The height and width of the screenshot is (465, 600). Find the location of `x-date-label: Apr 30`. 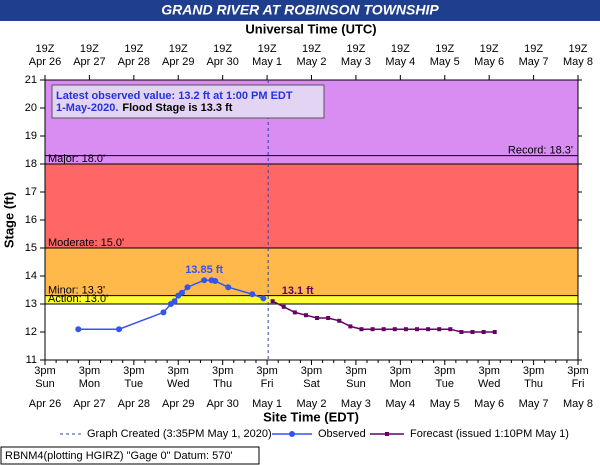

x-date-label: Apr 30 is located at coordinates (222, 404).